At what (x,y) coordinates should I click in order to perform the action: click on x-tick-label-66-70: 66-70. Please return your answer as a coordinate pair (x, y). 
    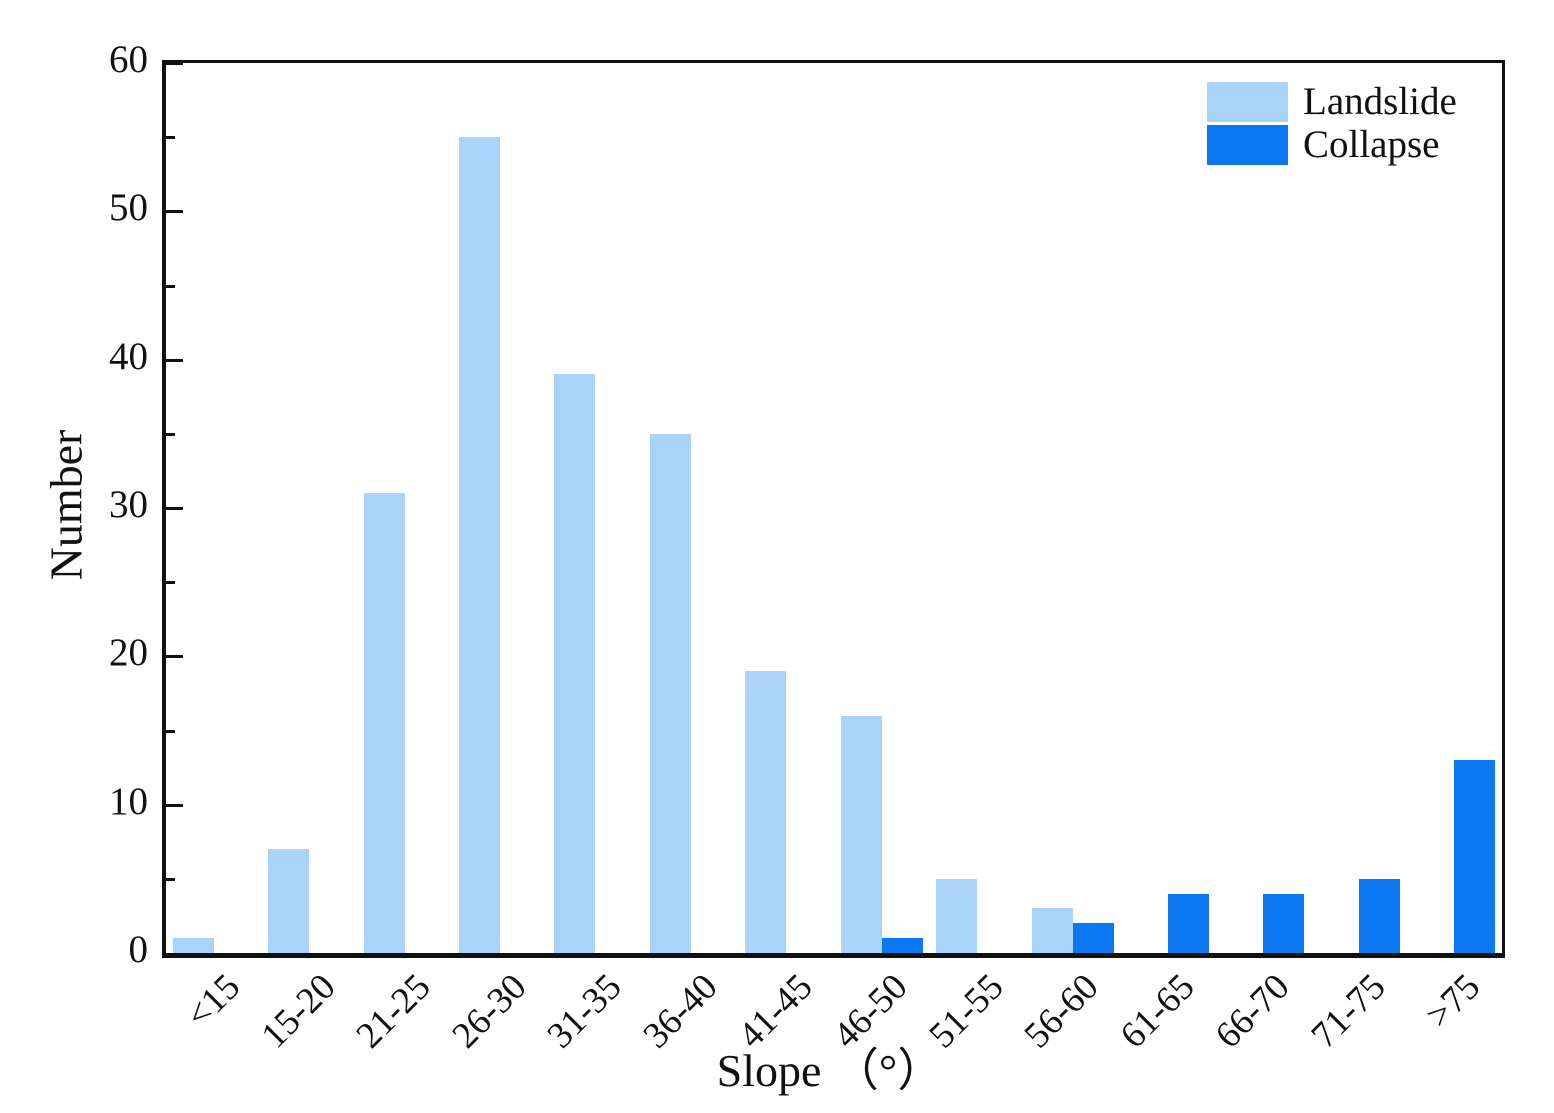
    Looking at the image, I should click on (1252, 1011).